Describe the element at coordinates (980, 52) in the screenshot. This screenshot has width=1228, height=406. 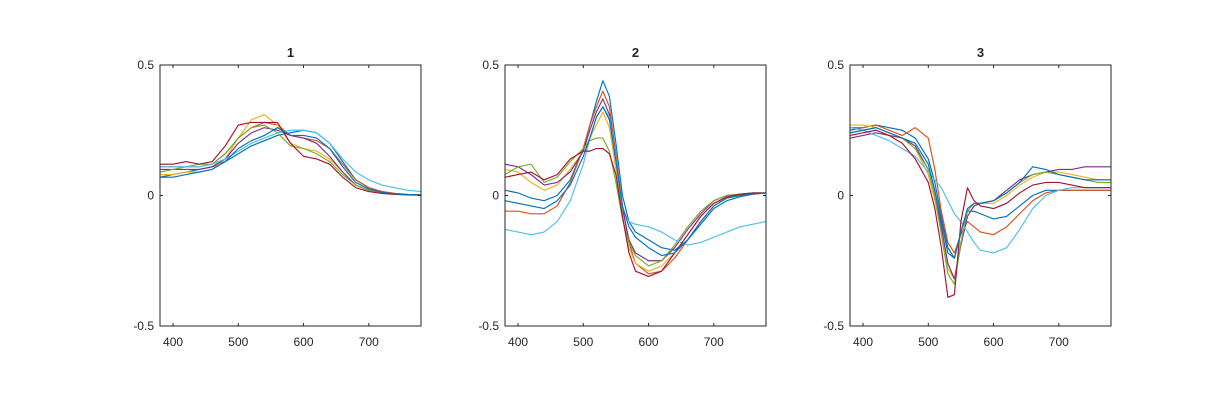
I see `panel-title: 3` at that location.